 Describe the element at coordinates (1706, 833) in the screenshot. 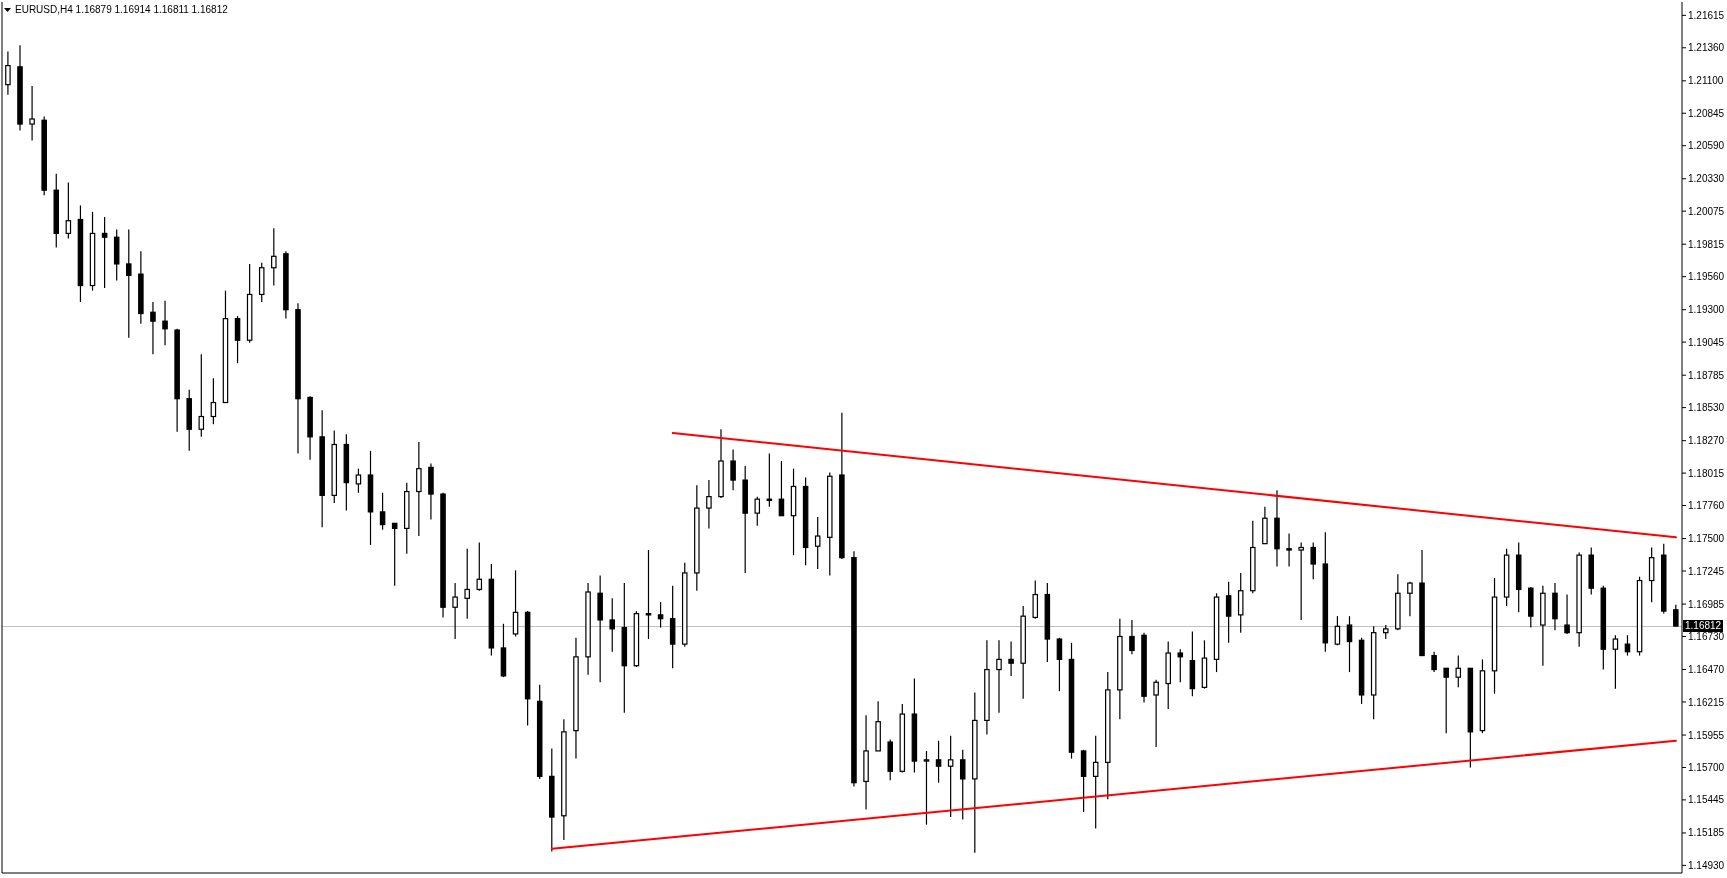

I see `y-tick-label: 1.15185` at that location.